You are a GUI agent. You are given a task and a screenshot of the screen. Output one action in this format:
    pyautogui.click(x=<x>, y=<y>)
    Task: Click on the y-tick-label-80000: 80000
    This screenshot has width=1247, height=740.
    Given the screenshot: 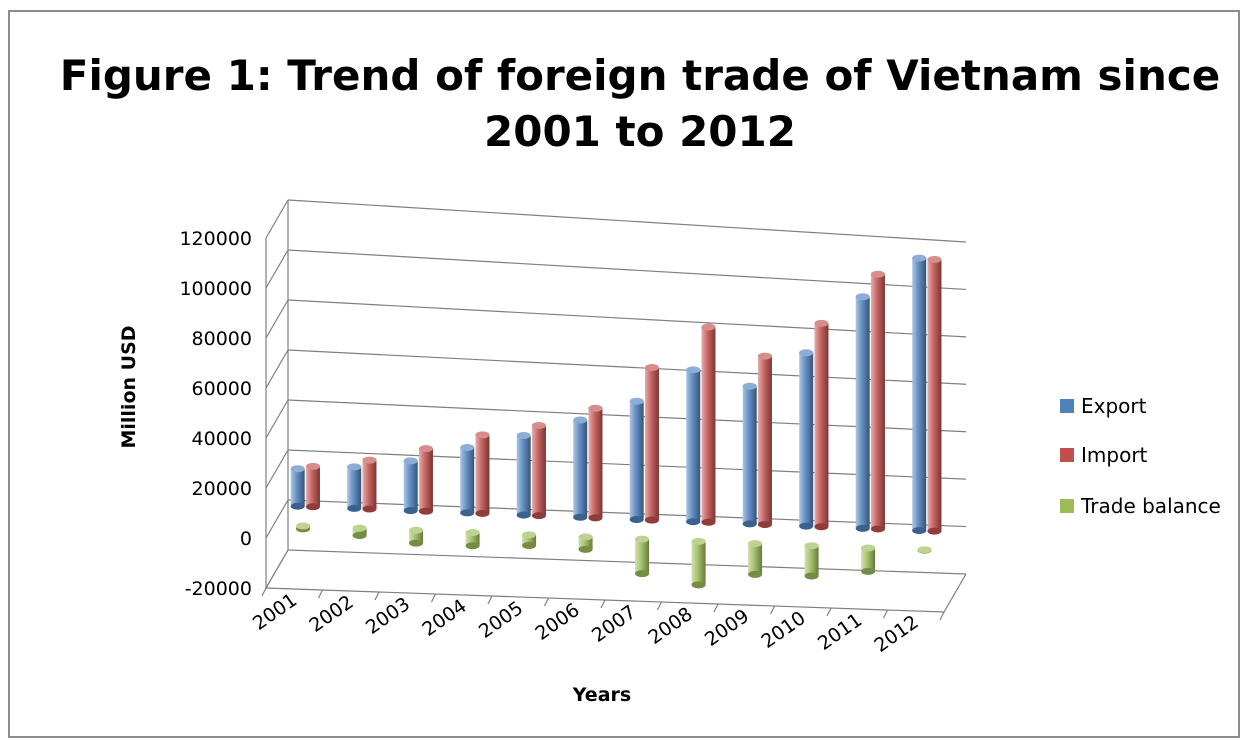 What is the action you would take?
    pyautogui.click(x=222, y=339)
    